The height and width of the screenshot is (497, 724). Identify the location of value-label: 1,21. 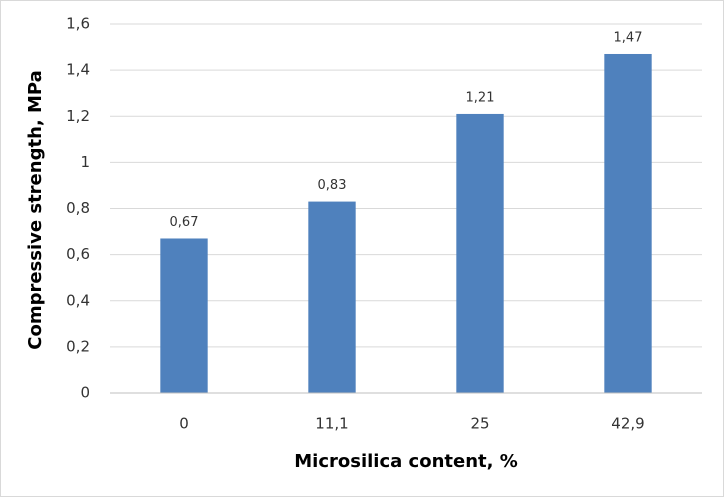
(480, 97).